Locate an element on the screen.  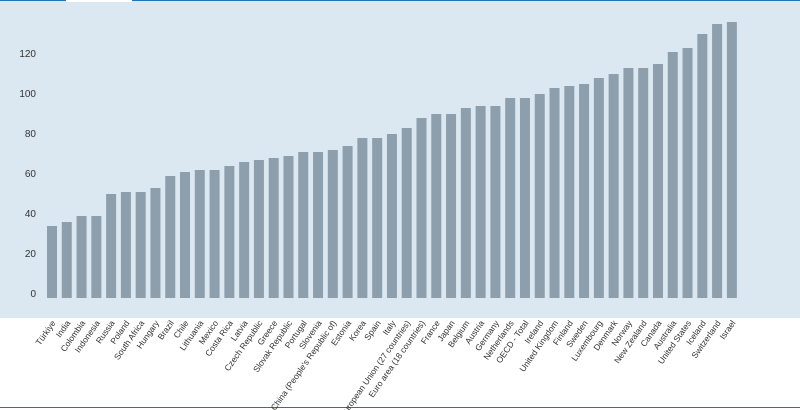
x-tick-label: Israel is located at coordinates (727, 329).